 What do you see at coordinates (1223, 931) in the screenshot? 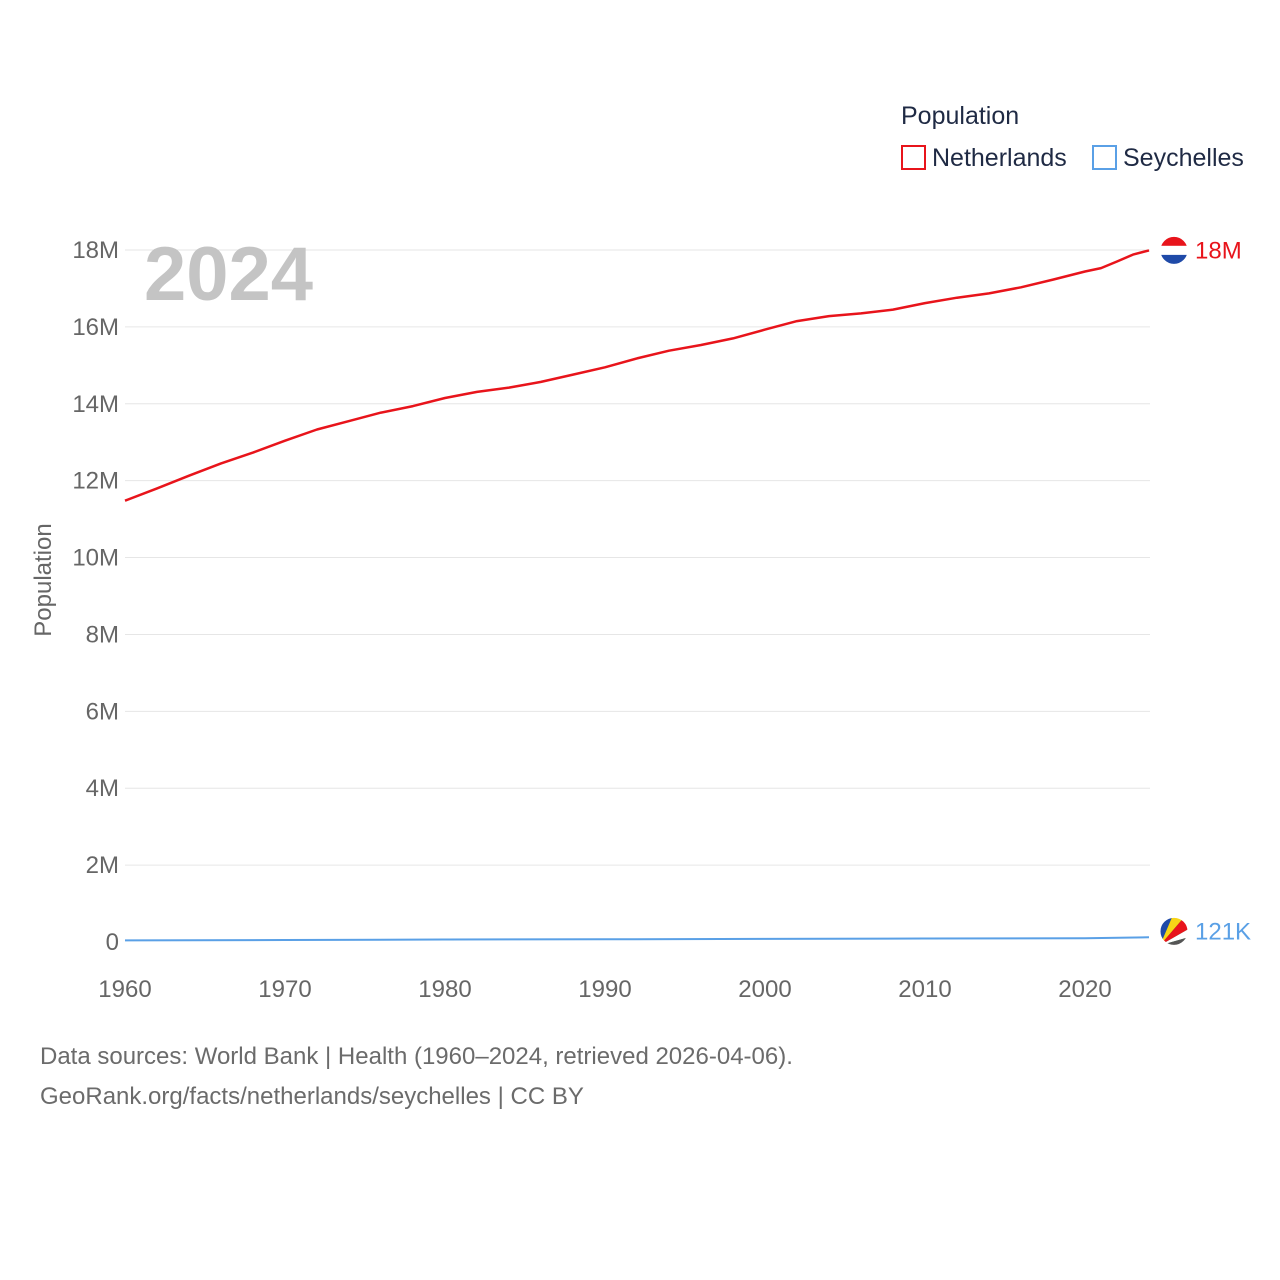
I see `end-label-seychelles: 121K` at bounding box center [1223, 931].